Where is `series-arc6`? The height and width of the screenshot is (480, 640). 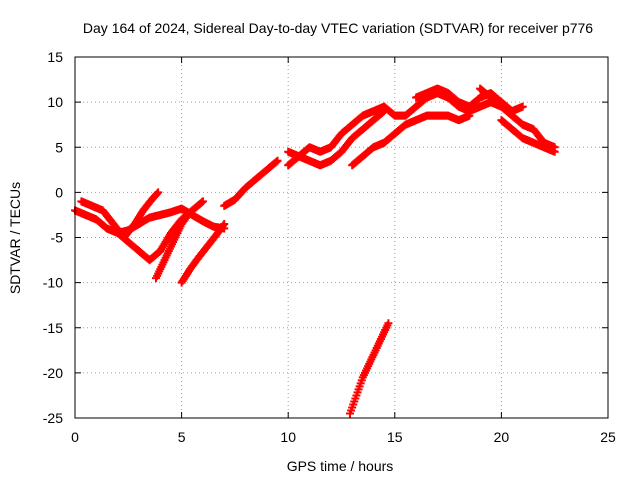 series-arc6 is located at coordinates (251, 183).